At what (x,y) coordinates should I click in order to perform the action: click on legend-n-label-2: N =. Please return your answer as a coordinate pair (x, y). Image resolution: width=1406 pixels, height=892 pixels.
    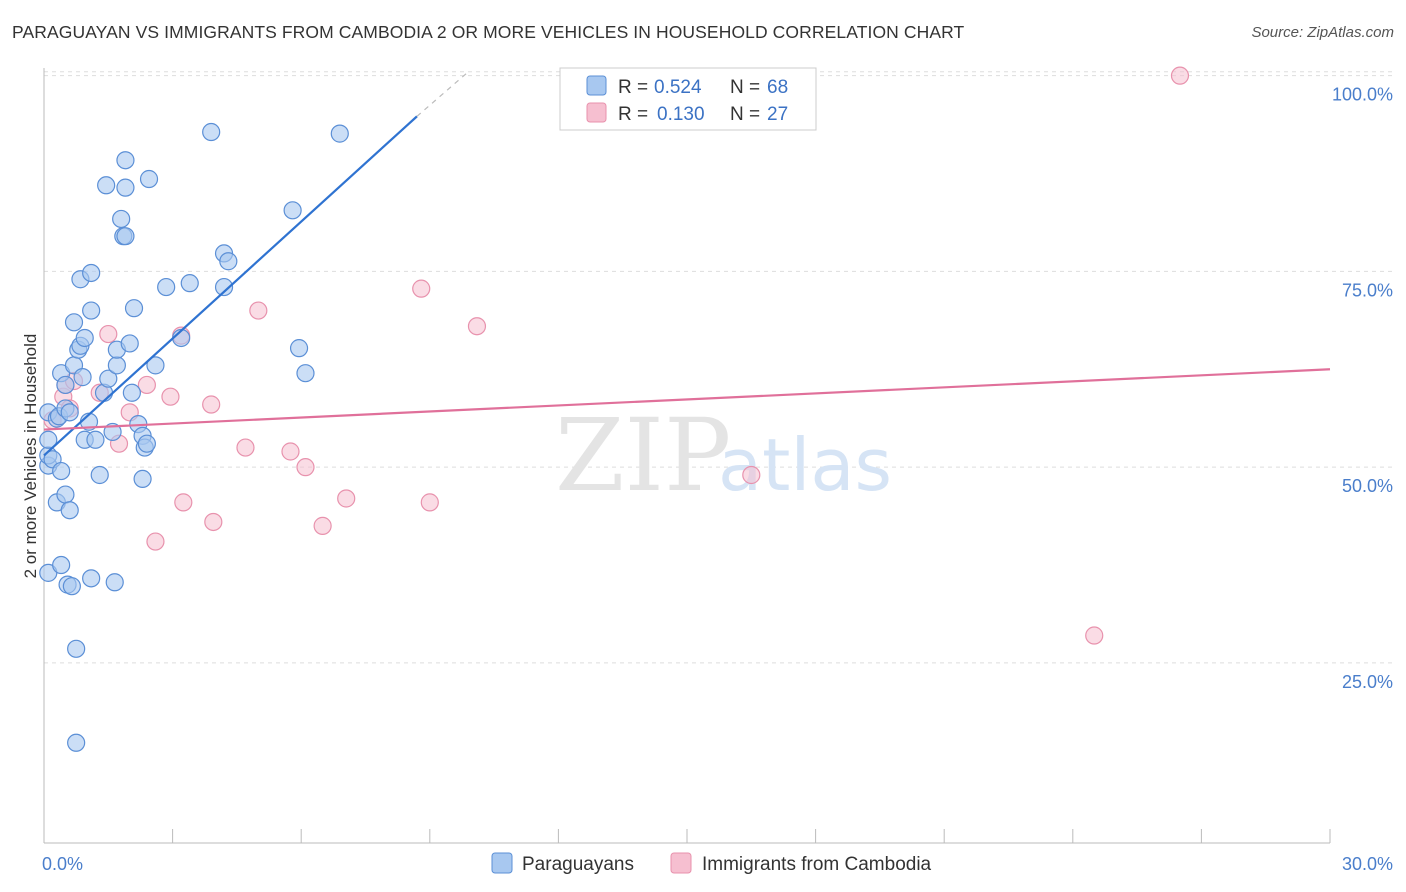
    Looking at the image, I should click on (745, 114).